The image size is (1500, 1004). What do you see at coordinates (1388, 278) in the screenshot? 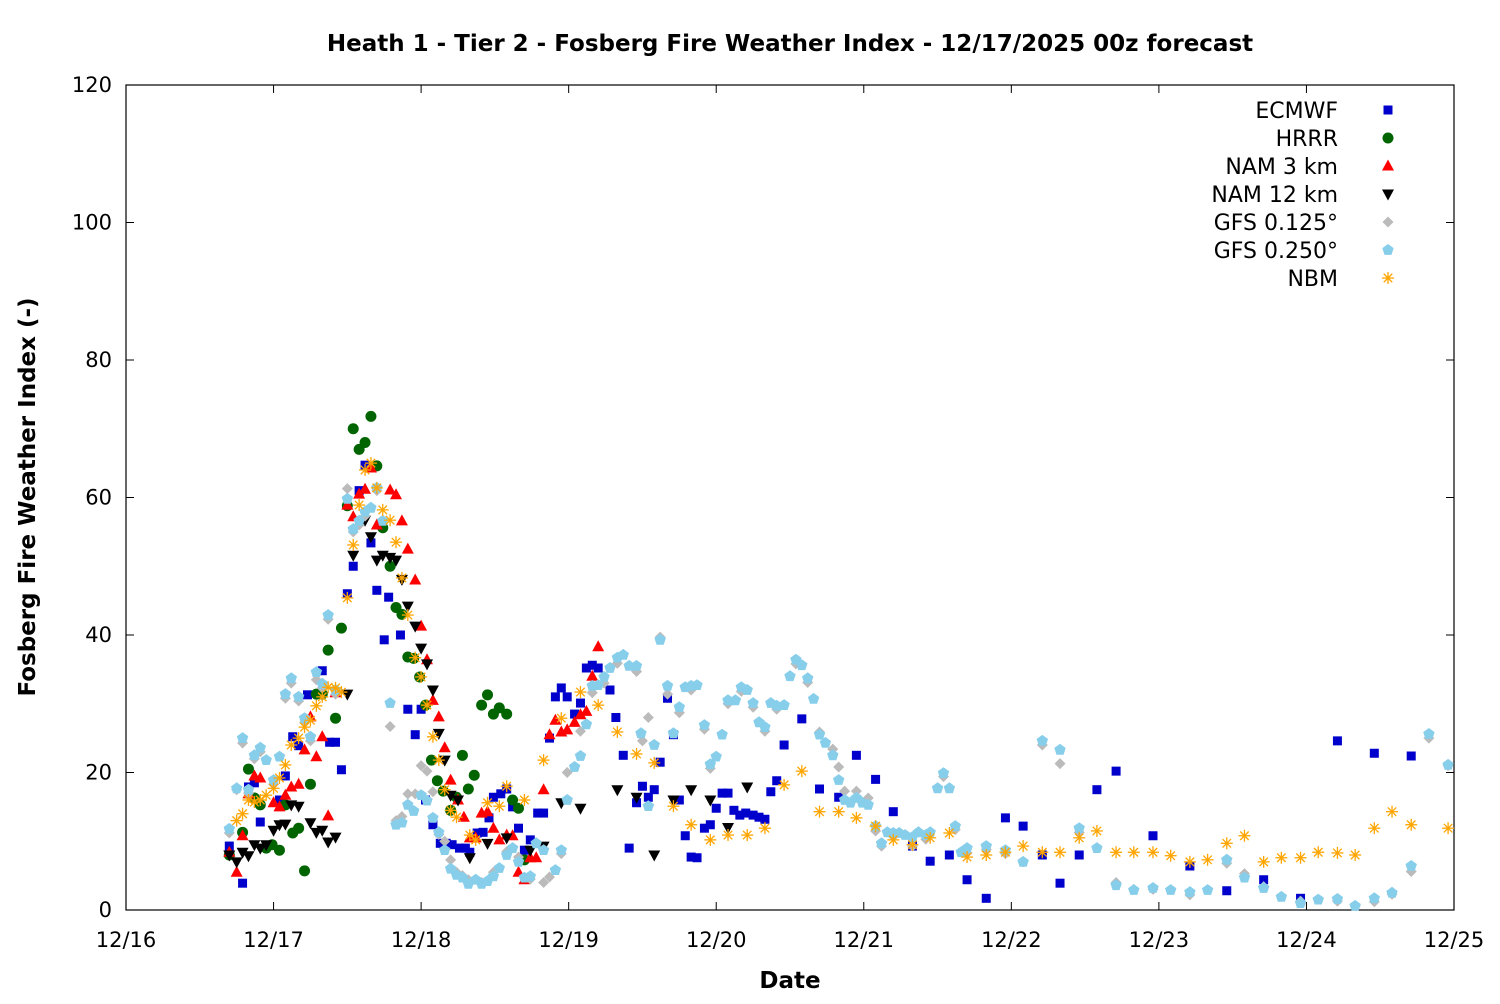
I see `legend-marker-nbm` at bounding box center [1388, 278].